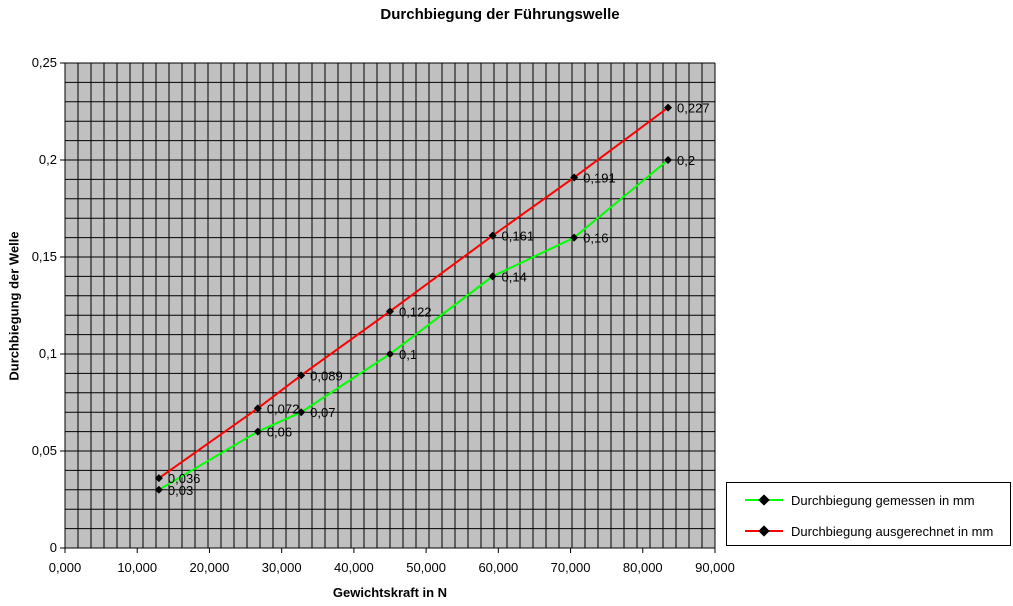 Image resolution: width=1013 pixels, height=606 pixels. What do you see at coordinates (892, 531) in the screenshot?
I see `legend-label-calculated: Durchbiegung ausgerechnet in mm` at bounding box center [892, 531].